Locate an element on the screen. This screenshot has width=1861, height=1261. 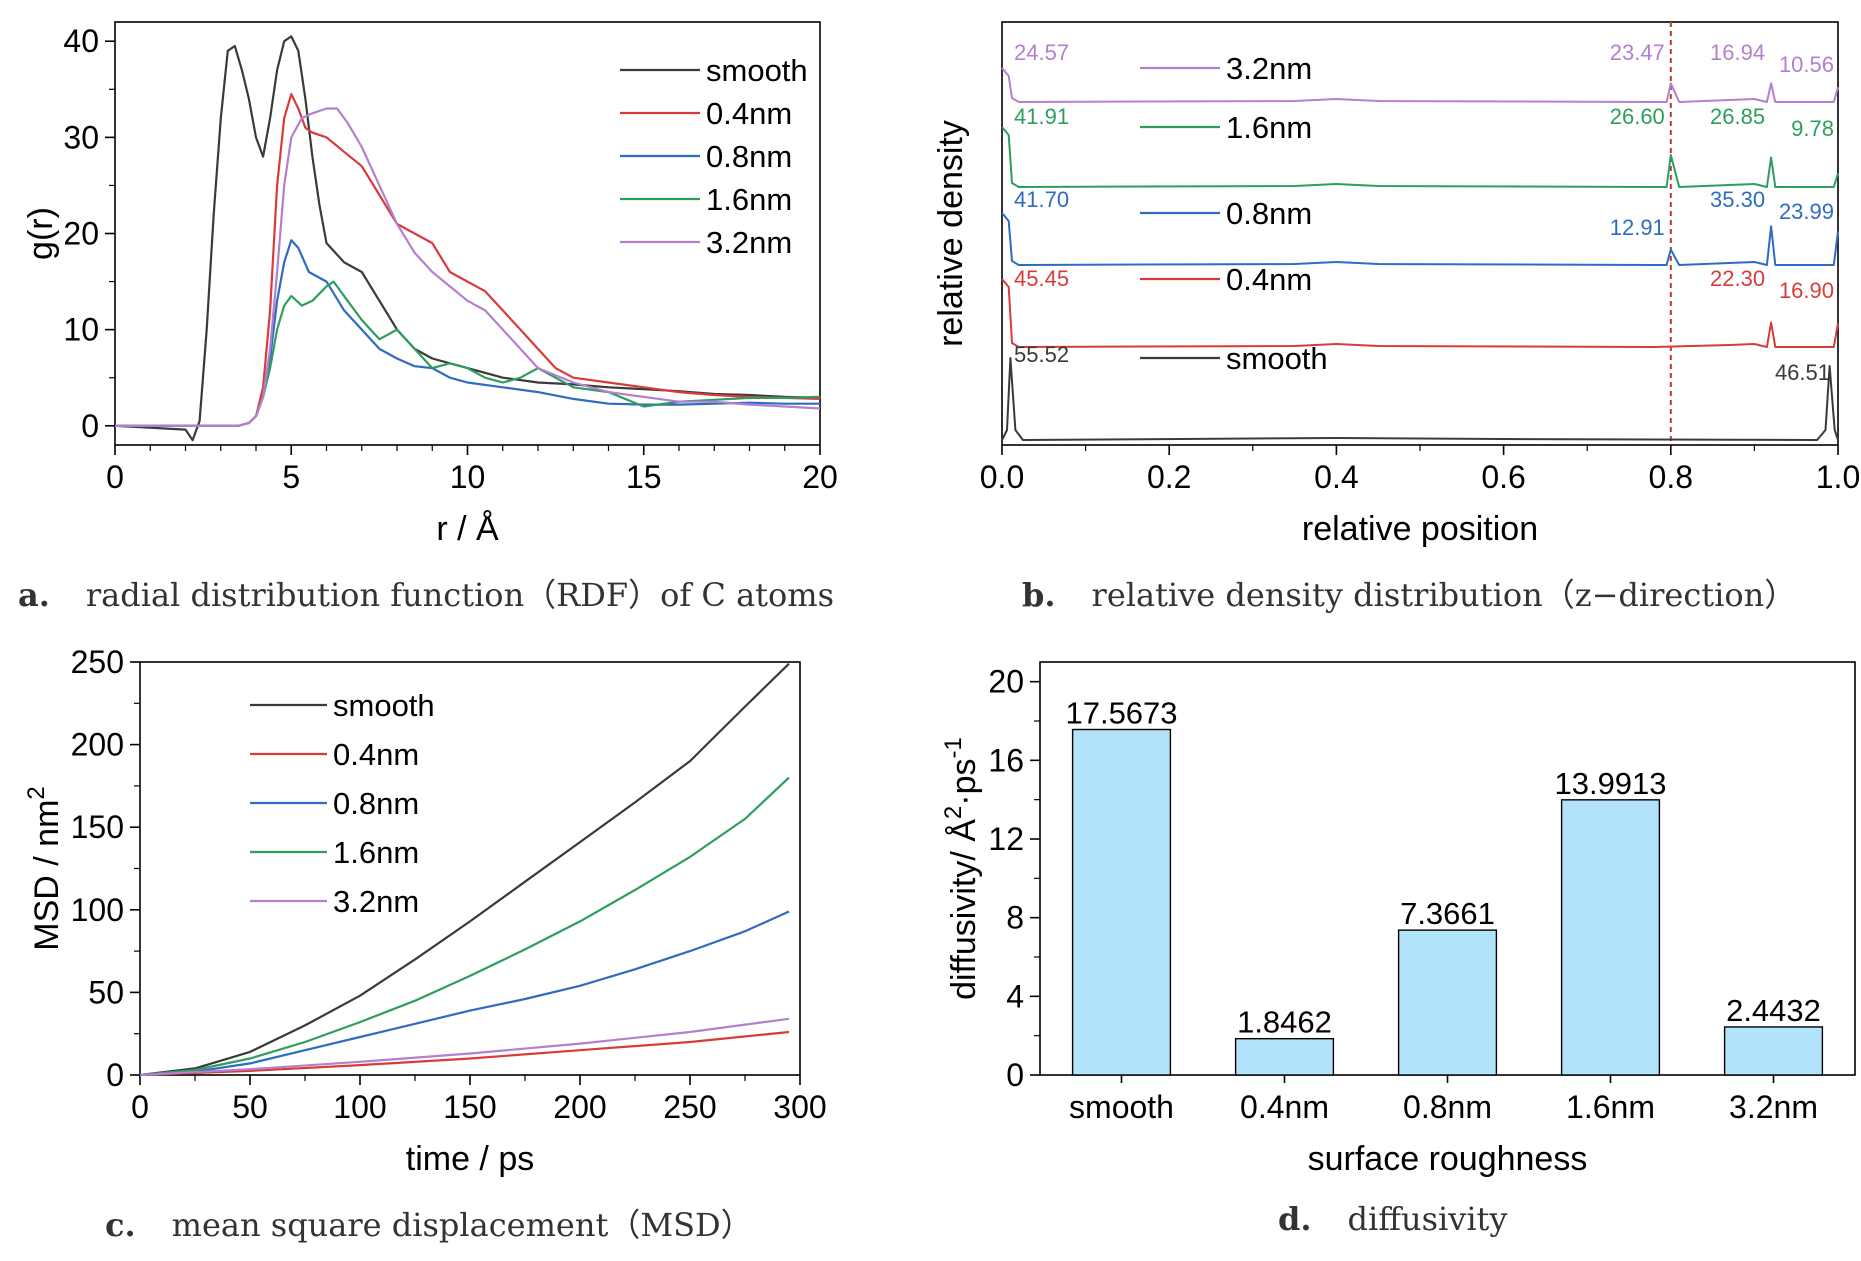
panel-b-peak-label-1.6nm: 26.85 is located at coordinates (1737, 116).